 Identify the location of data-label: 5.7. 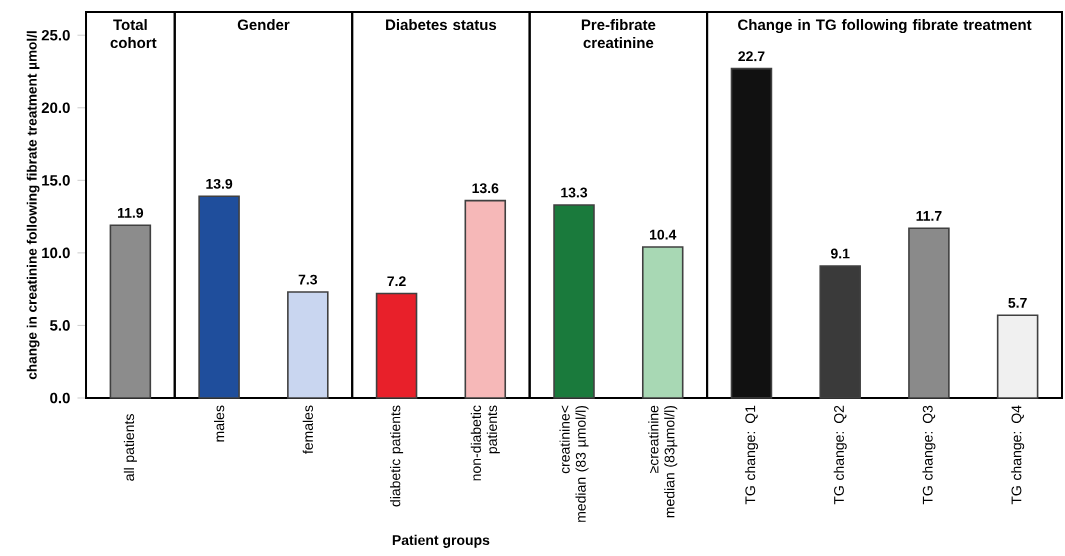
(1017, 303).